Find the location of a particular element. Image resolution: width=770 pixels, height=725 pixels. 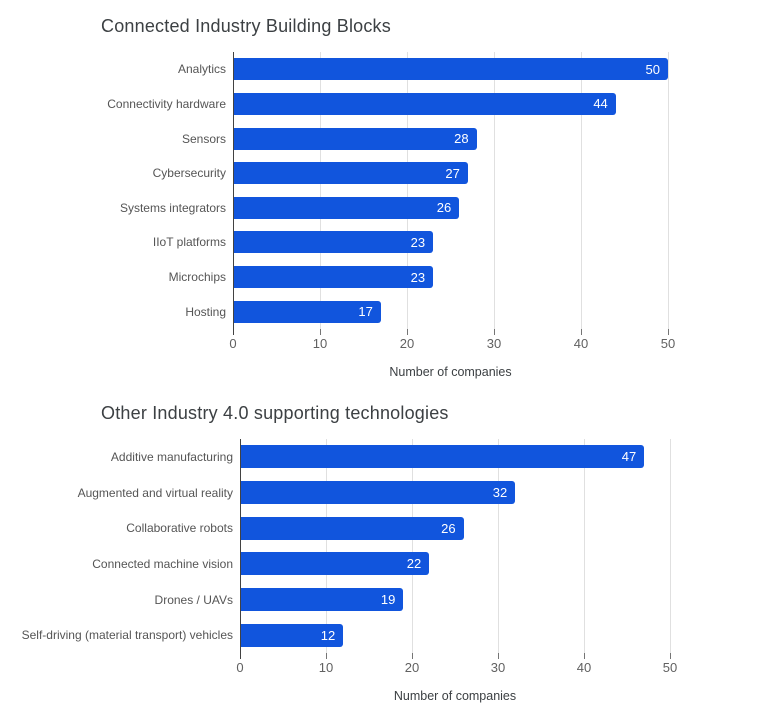

bar-value-label: 47 is located at coordinates (629, 457).